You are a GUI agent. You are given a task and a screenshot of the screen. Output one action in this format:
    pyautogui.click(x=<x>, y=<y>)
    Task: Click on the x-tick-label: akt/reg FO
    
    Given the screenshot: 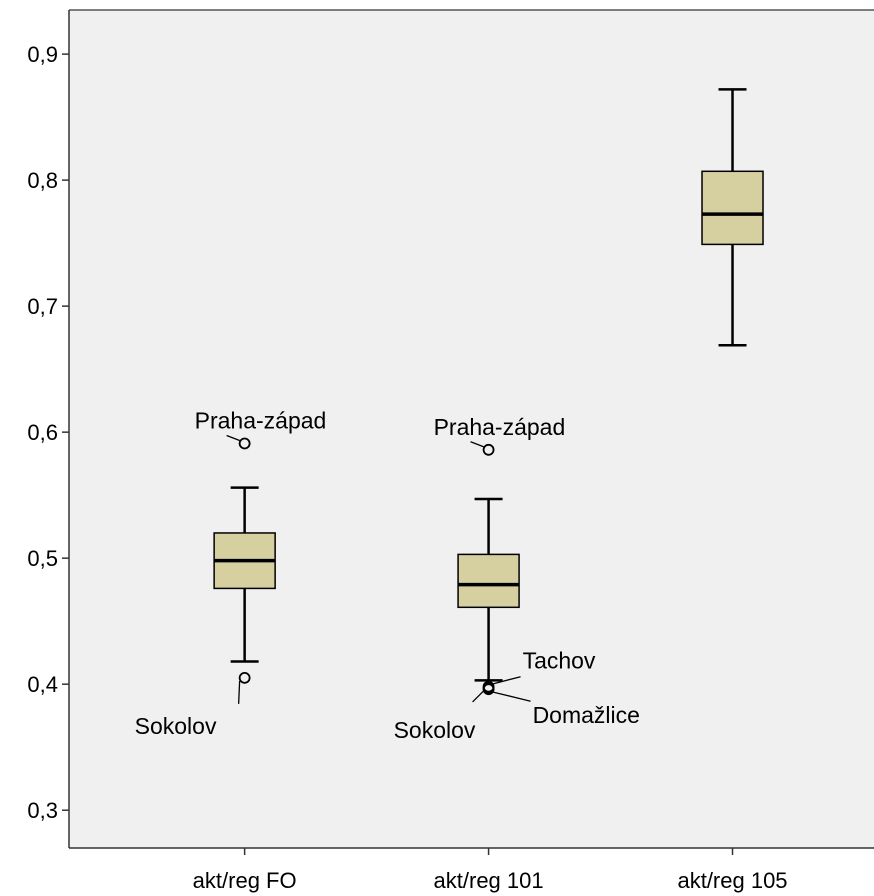 What is the action you would take?
    pyautogui.click(x=245, y=880)
    